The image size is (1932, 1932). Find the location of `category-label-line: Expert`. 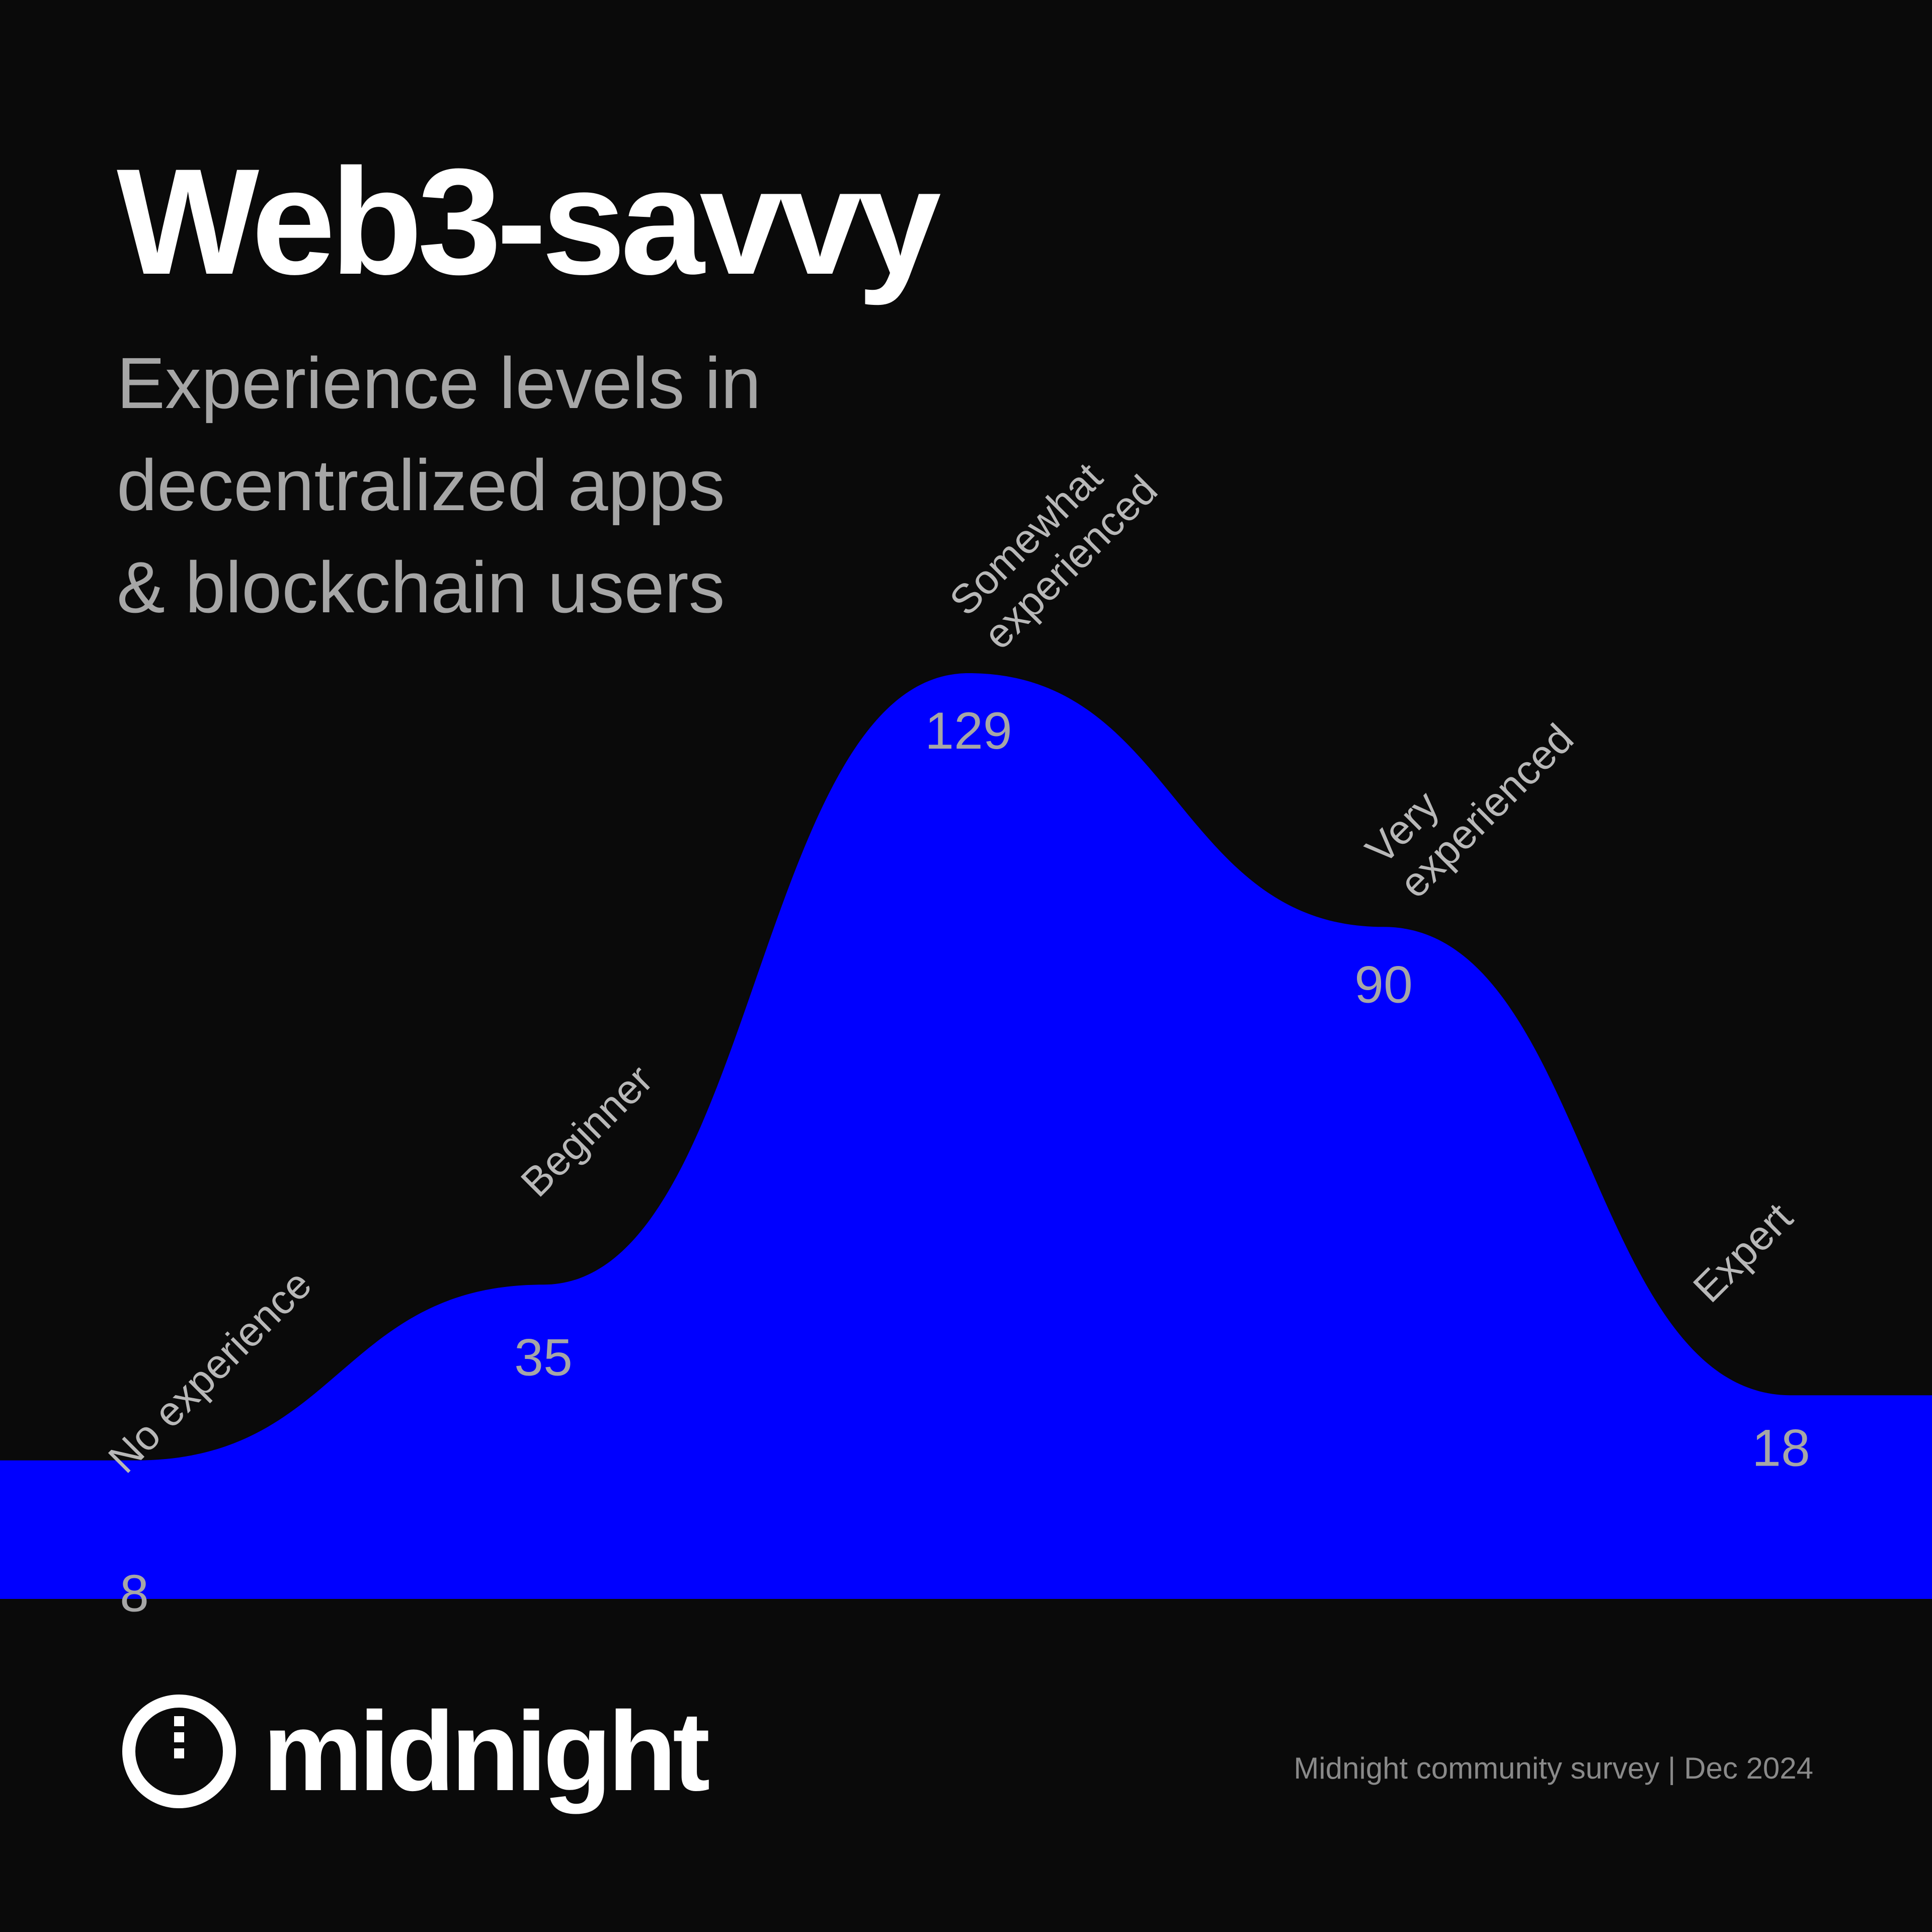

category-label-line: Expert is located at coordinates (1743, 1253).